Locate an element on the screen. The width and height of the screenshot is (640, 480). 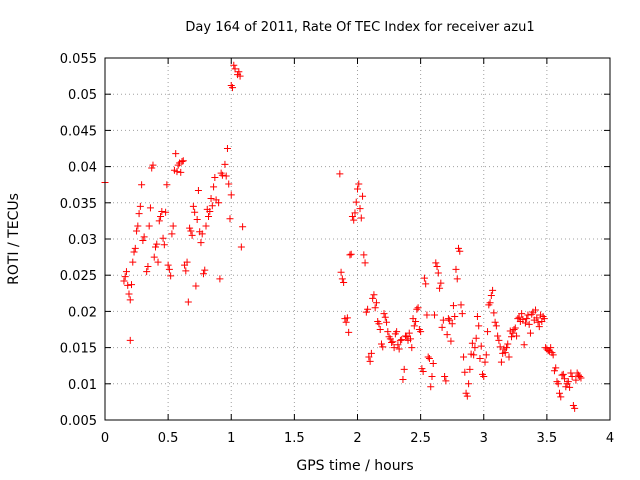
x-tick-label: 3 is located at coordinates (484, 438).